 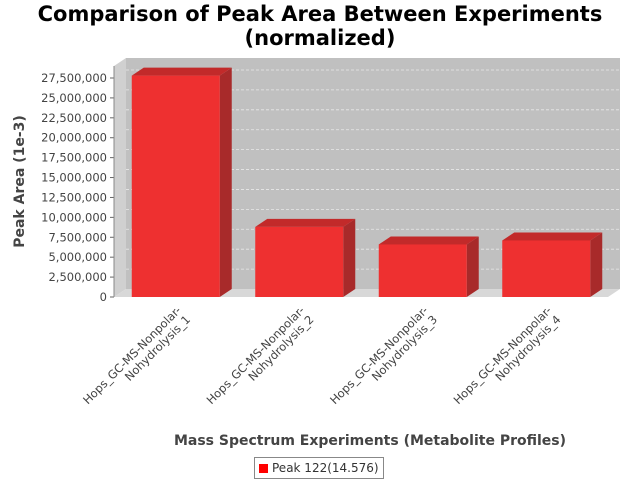 What do you see at coordinates (77, 257) in the screenshot?
I see `y-tick-label: 5,000,000` at bounding box center [77, 257].